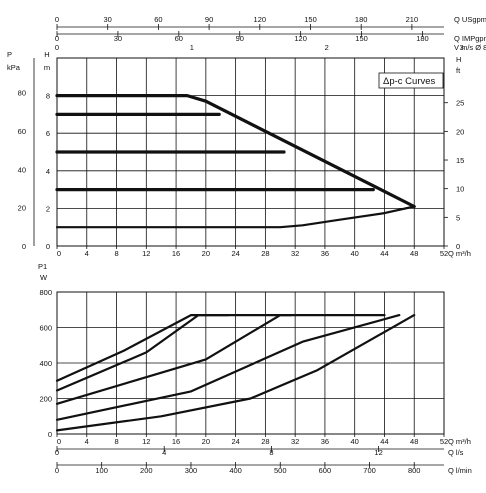  Describe the element at coordinates (44, 277) in the screenshot. I see `w-label: W` at that location.